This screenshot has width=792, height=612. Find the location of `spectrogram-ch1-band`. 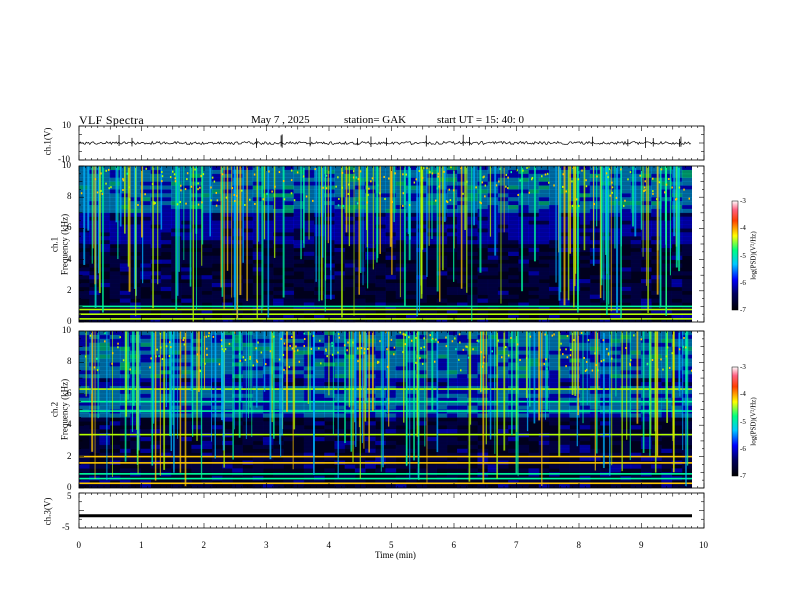

spectrogram-ch1-band is located at coordinates (385, 309).